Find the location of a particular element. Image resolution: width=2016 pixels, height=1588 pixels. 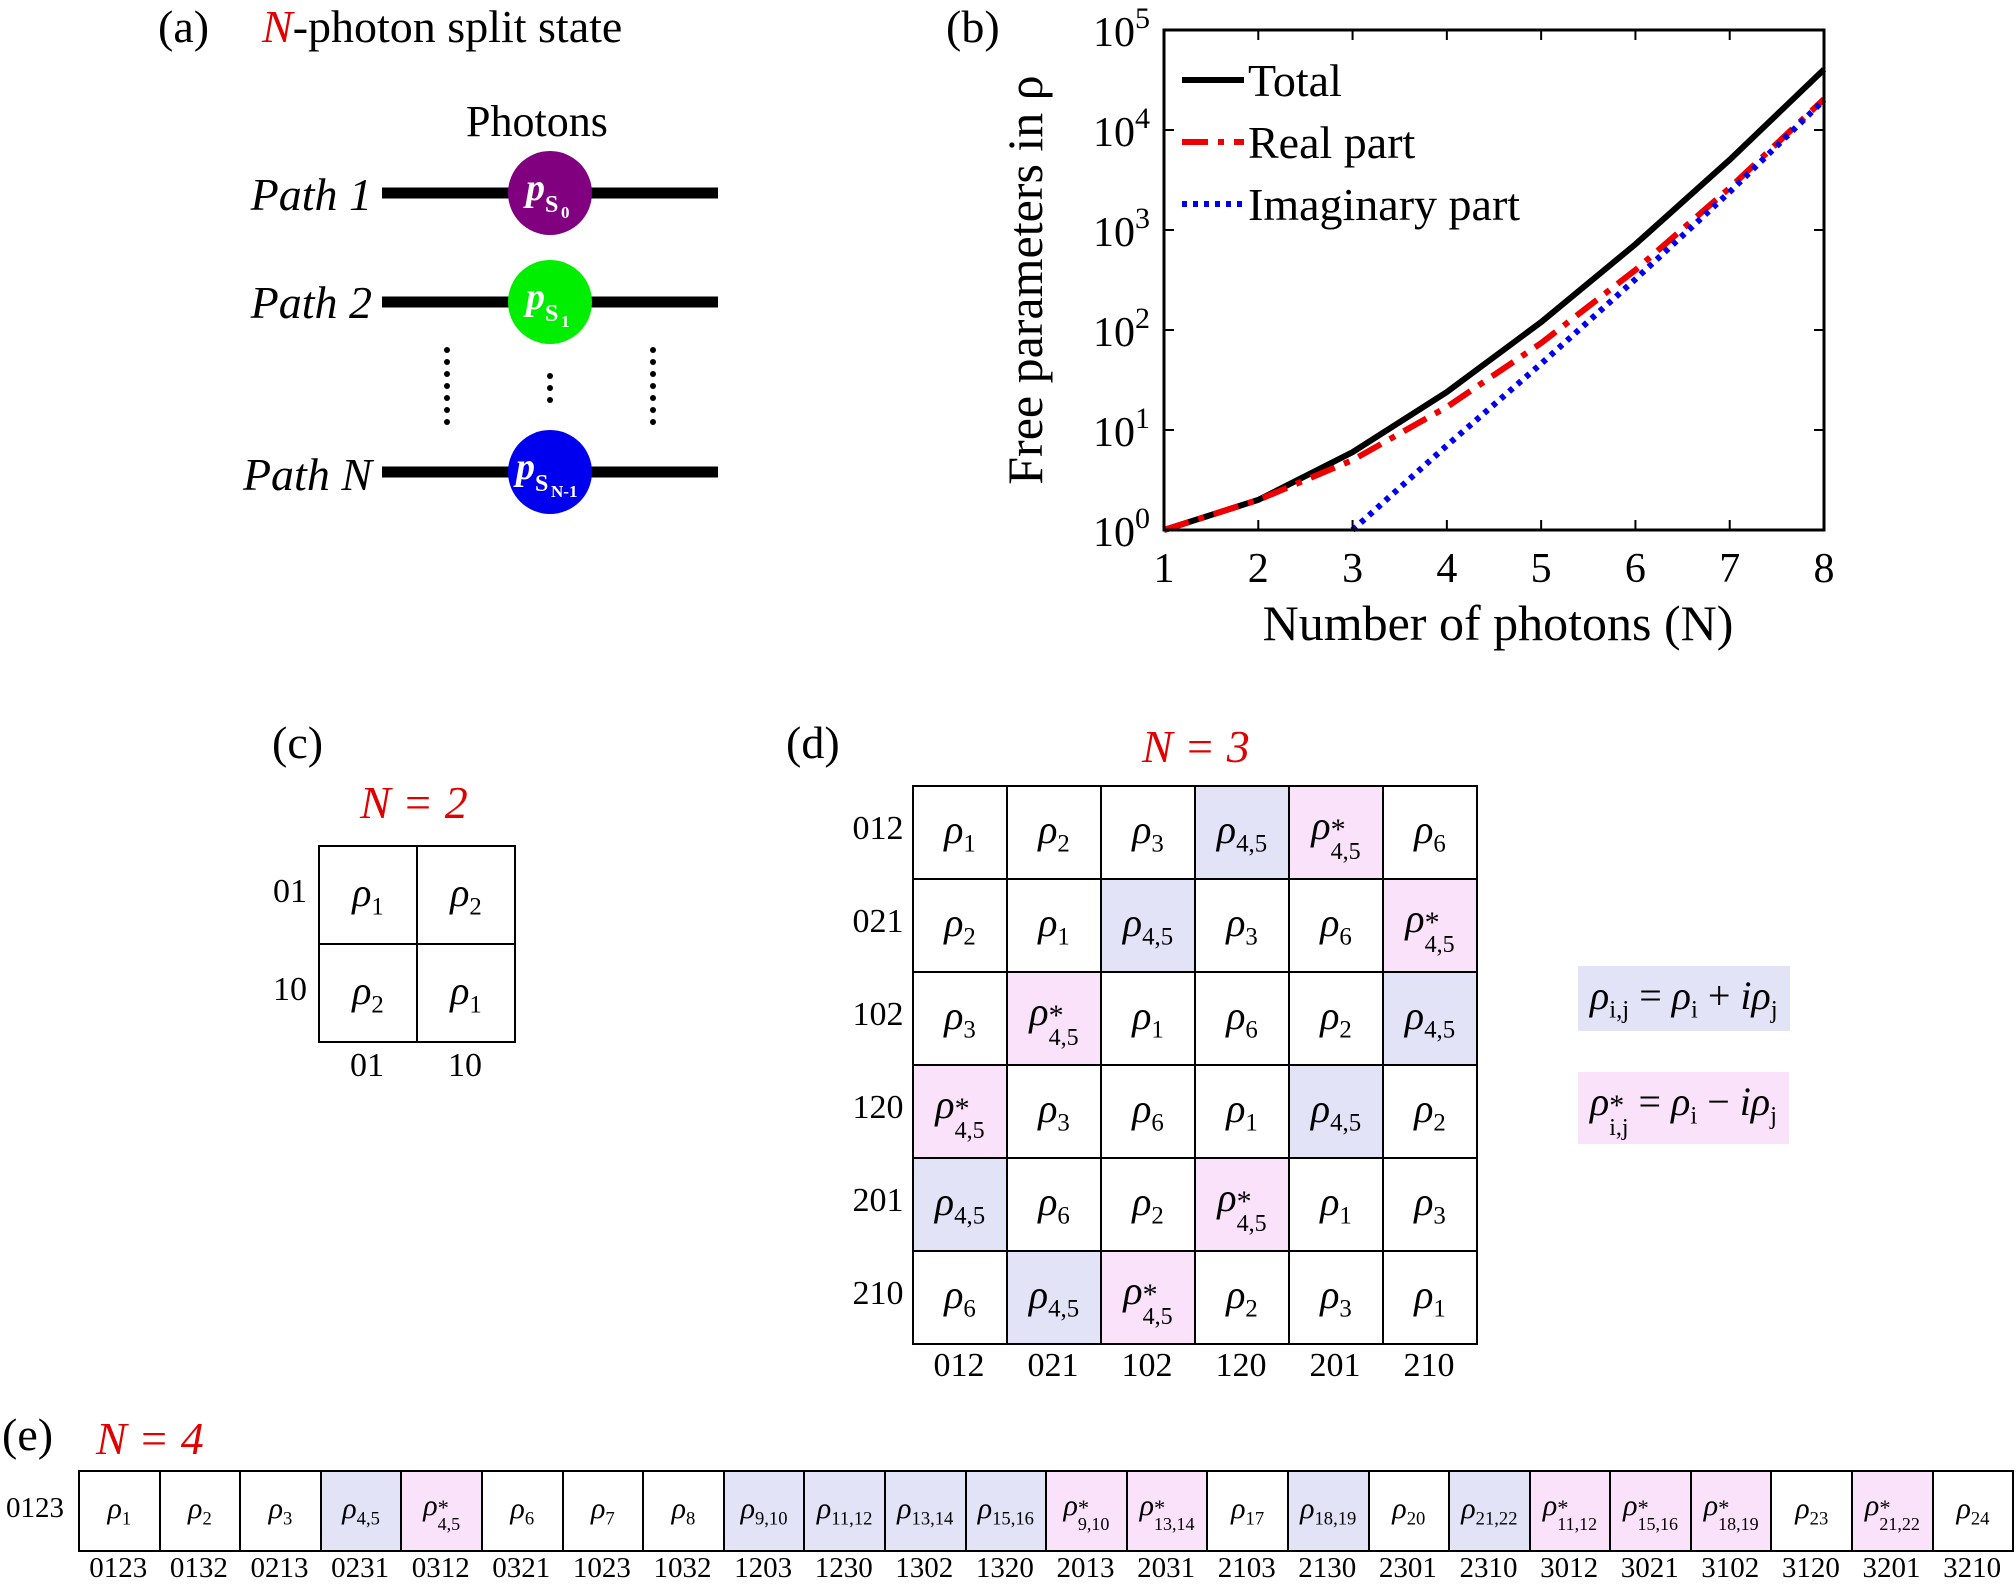

y-axis-label: Free parameters in ρ is located at coordinates (1025, 280).